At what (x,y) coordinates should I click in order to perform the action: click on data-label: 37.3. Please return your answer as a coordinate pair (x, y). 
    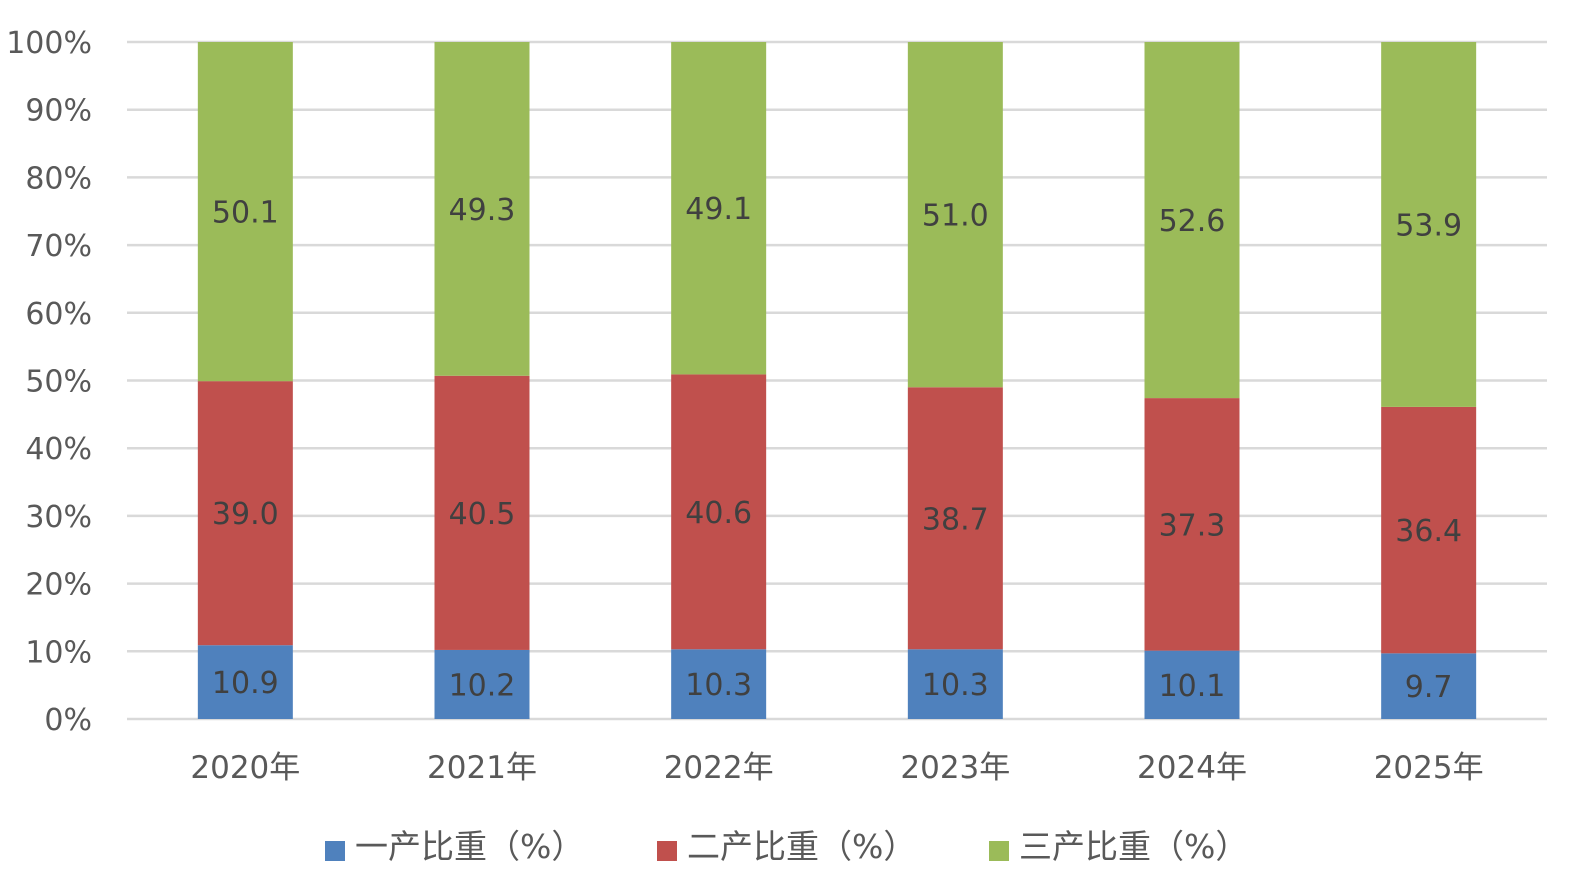
    Looking at the image, I should click on (1192, 525).